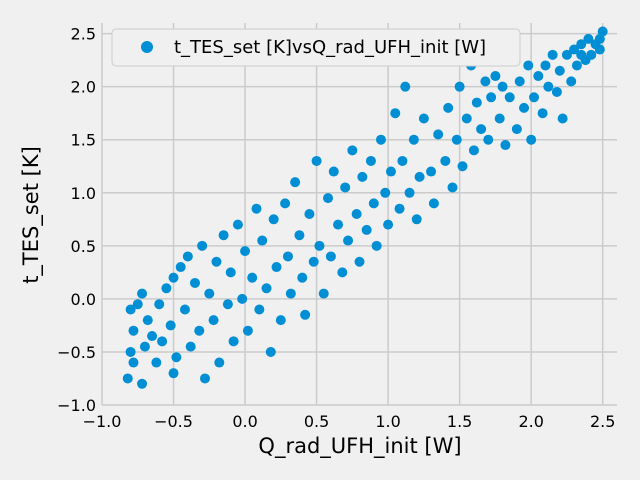  Describe the element at coordinates (76, 405) in the screenshot. I see `y-tick-label: −1.0` at that location.